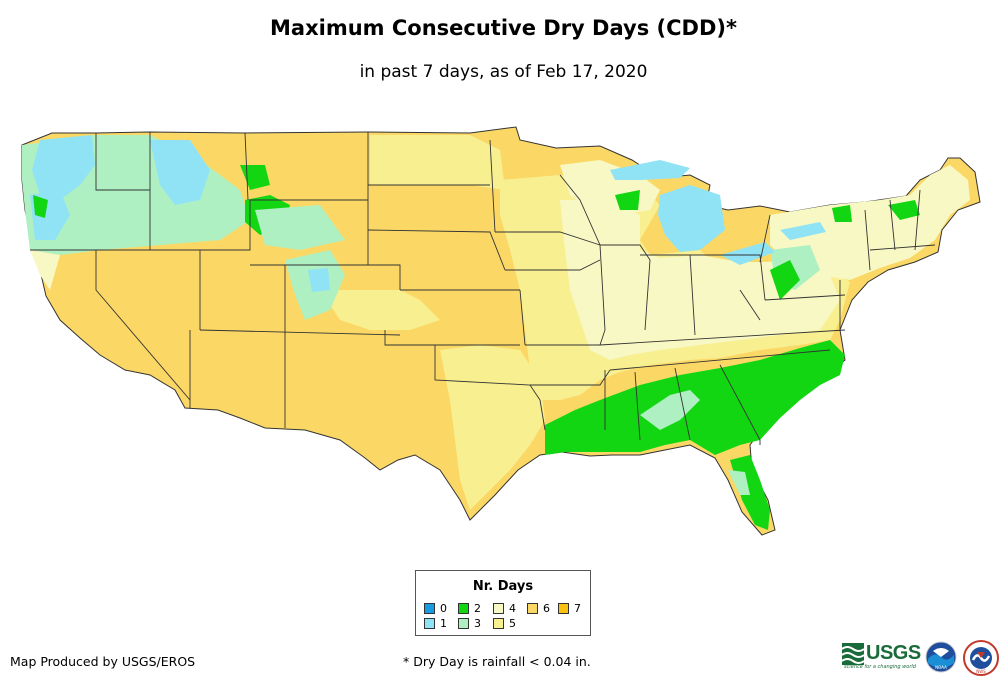  Describe the element at coordinates (904, 210) in the screenshot. I see `region-ne-2a` at that location.